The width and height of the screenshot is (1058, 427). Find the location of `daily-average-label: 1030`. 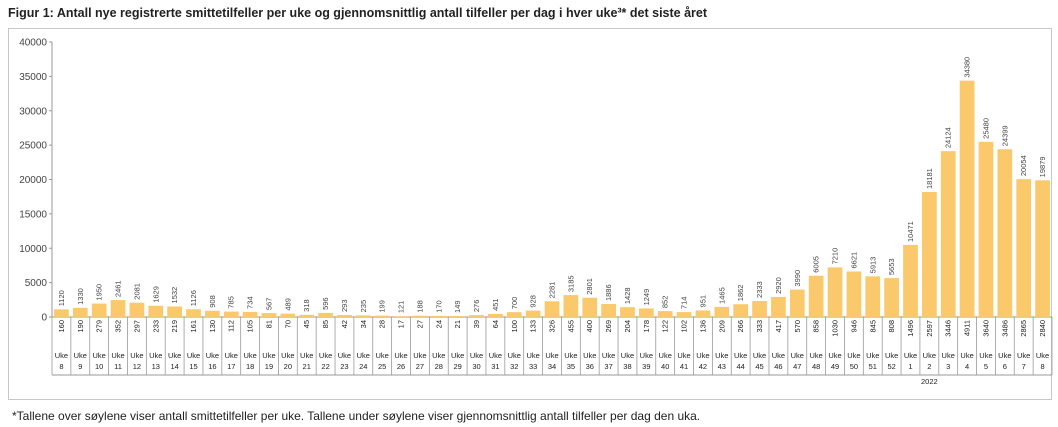

daily-average-label: 1030 is located at coordinates (835, 328).